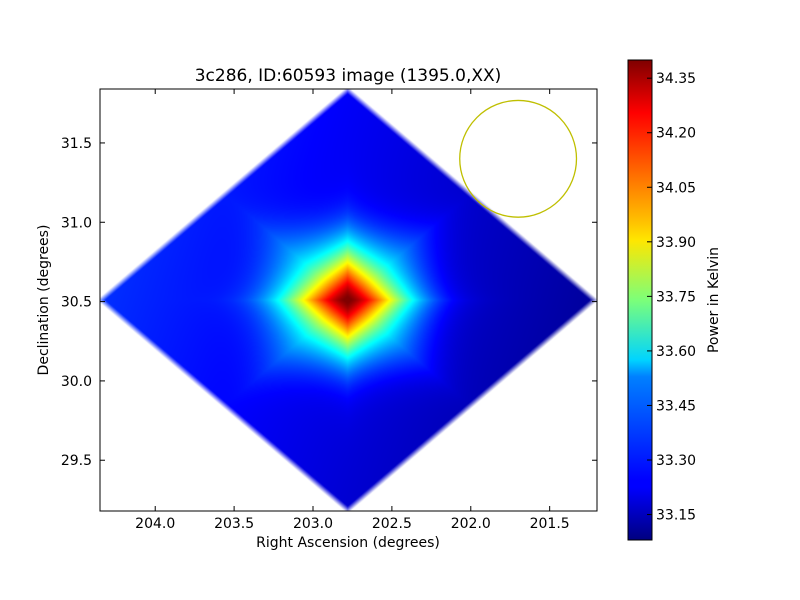  I want to click on beam-circle, so click(518, 158).